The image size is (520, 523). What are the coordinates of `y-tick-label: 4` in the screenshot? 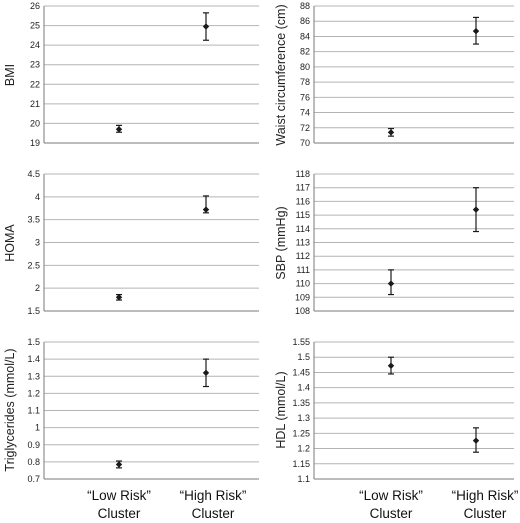 It's located at (37, 197).